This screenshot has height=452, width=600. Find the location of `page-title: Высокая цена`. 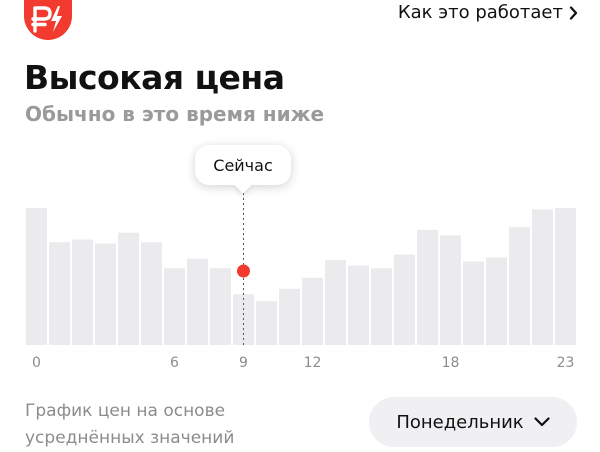

page-title: Высокая цена is located at coordinates (154, 77).